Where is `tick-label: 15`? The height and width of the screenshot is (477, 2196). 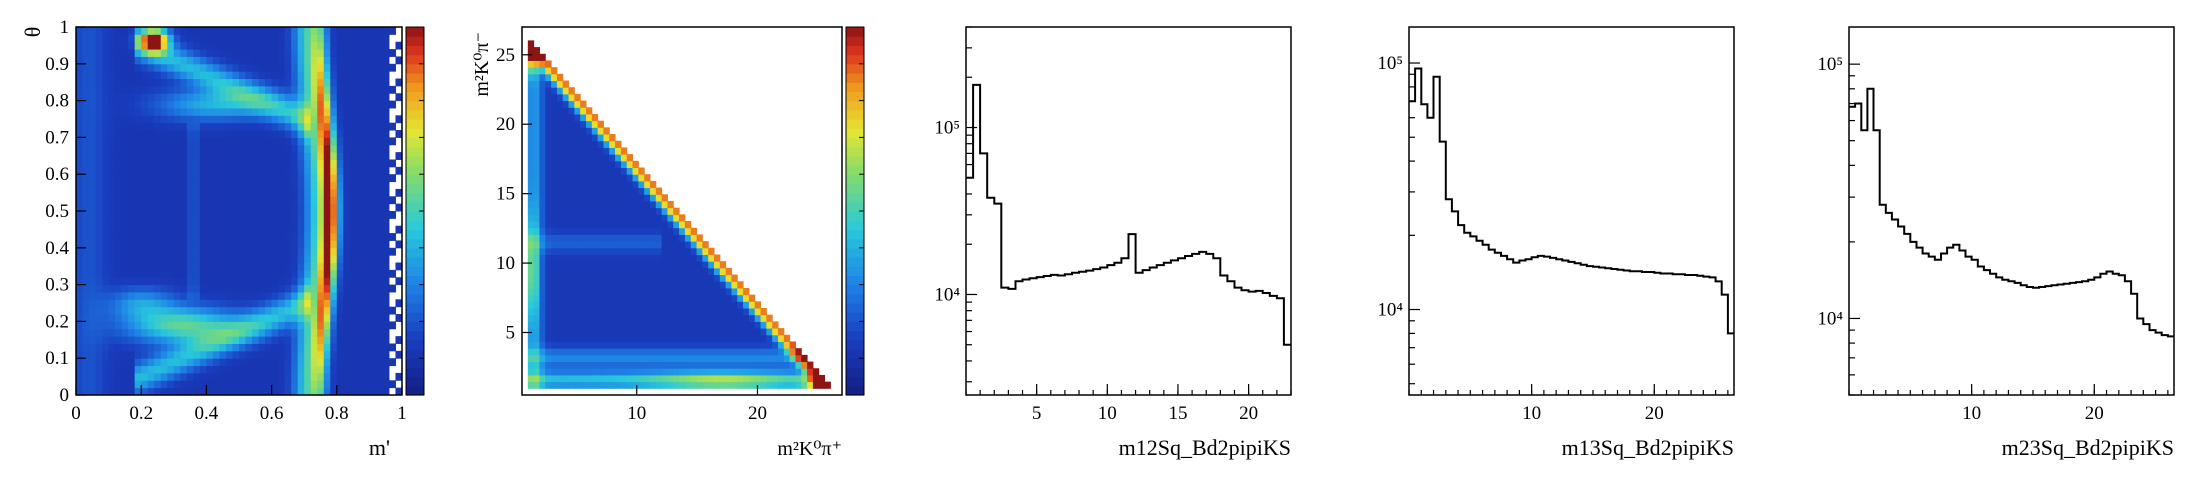 tick-label: 15 is located at coordinates (1177, 413).